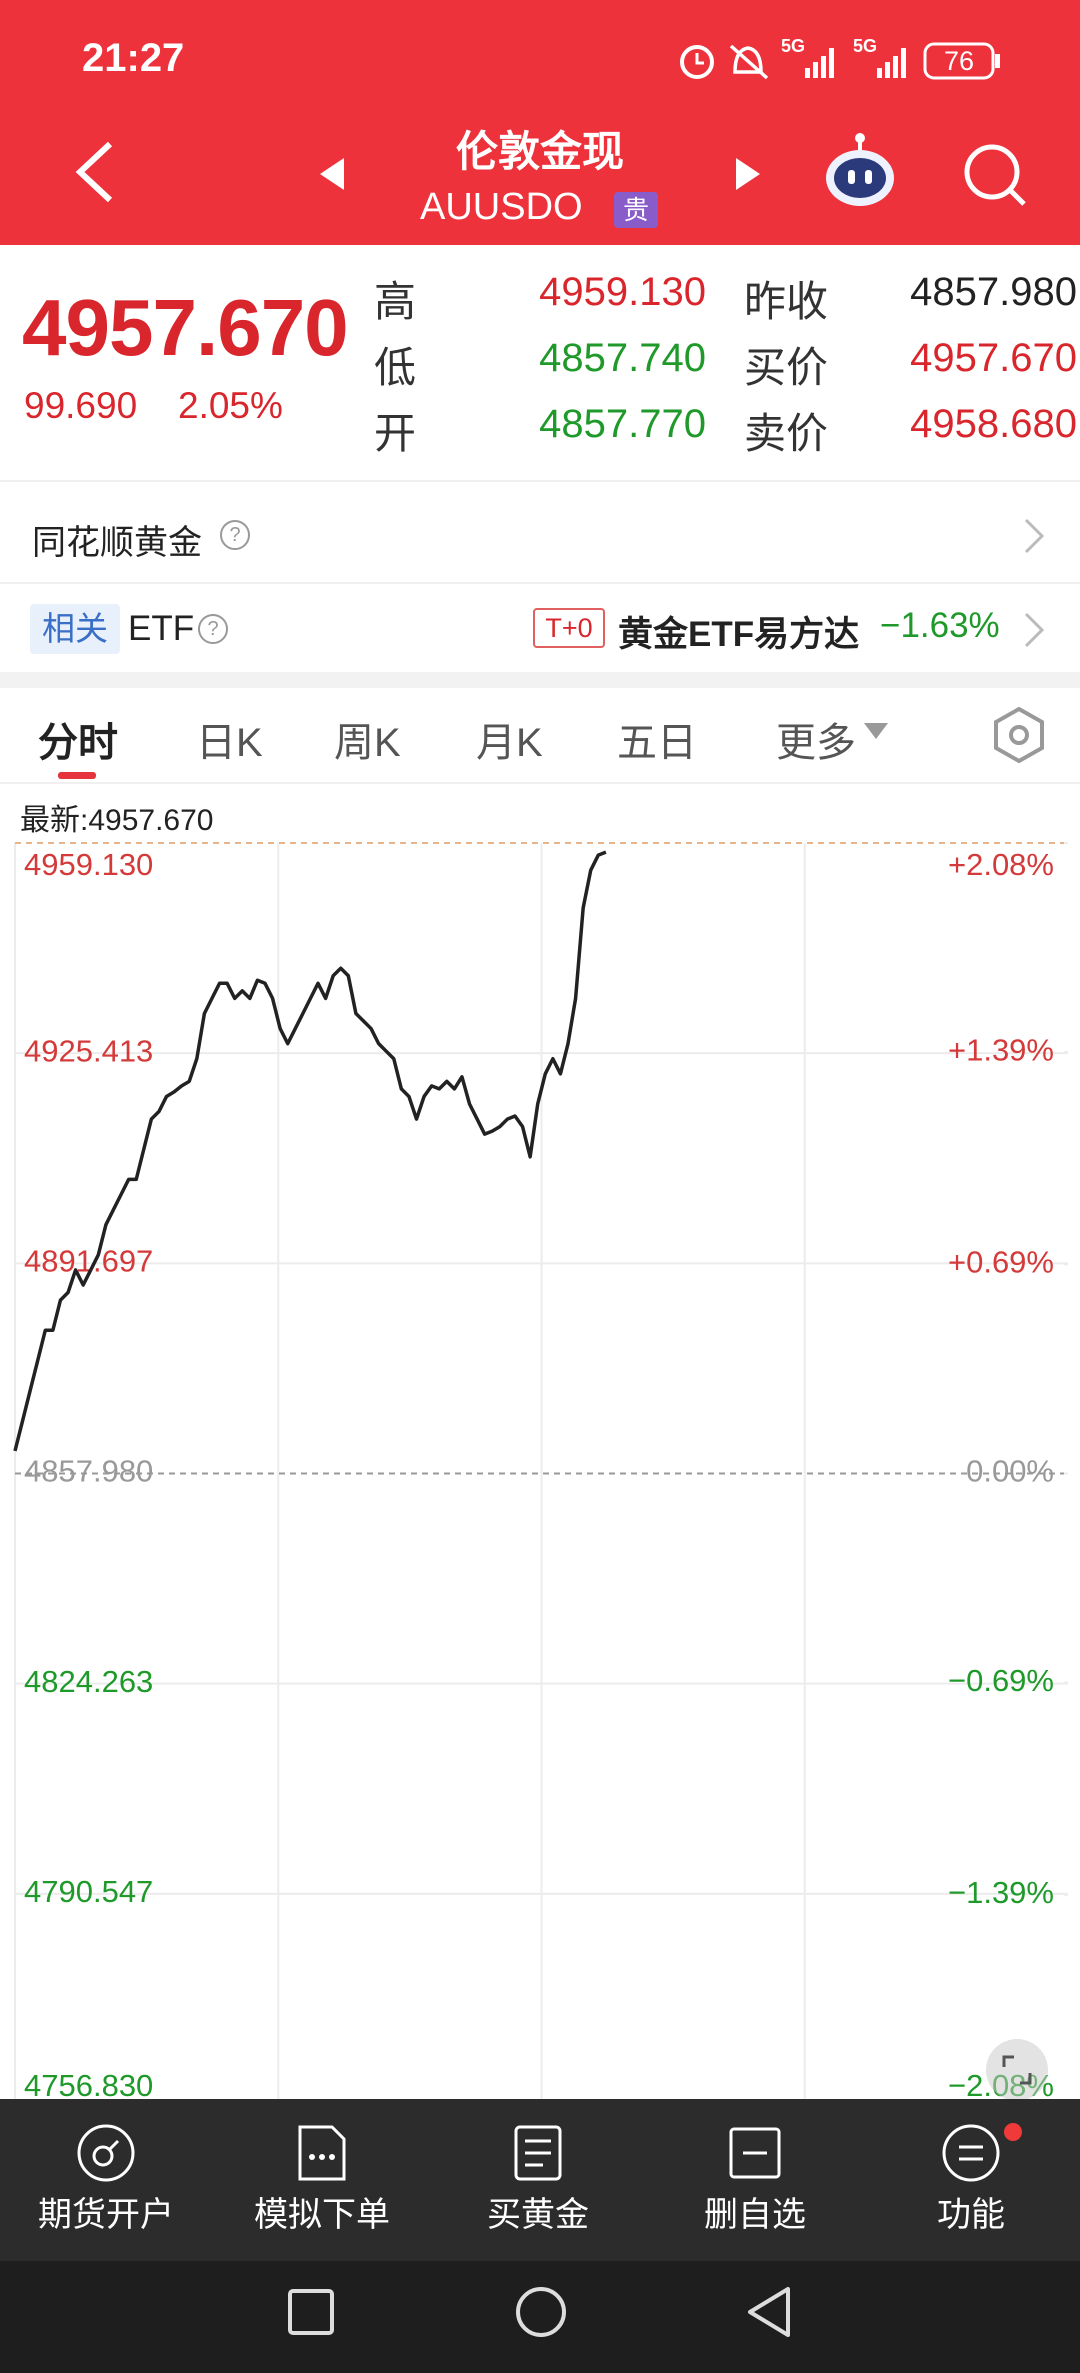  What do you see at coordinates (322, 2180) in the screenshot?
I see `nav-item: 模拟下单` at bounding box center [322, 2180].